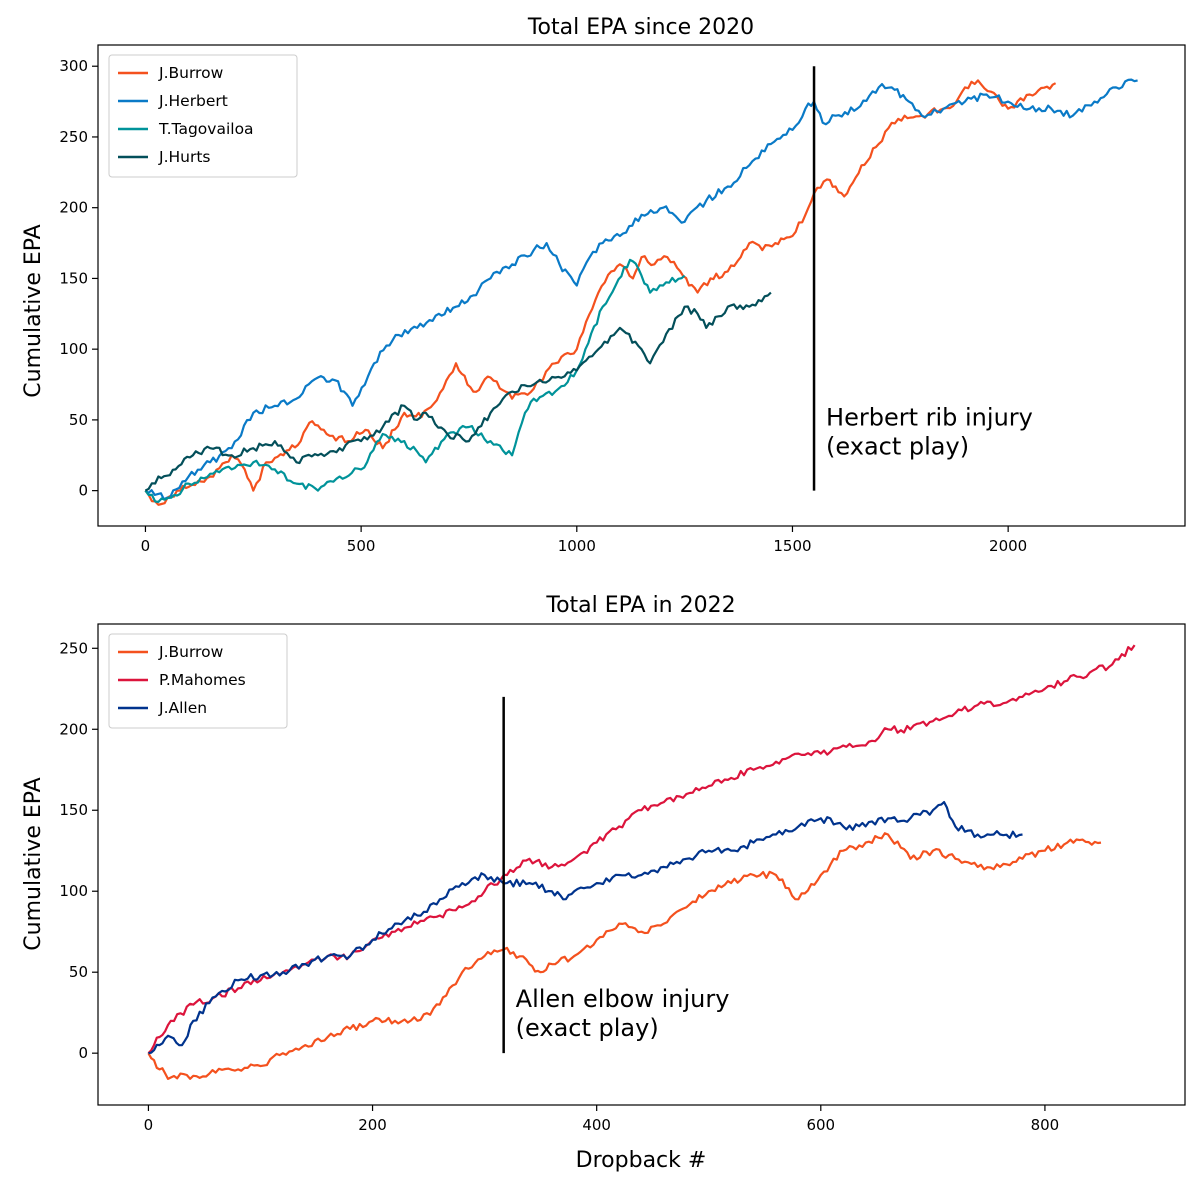 Image resolution: width=1200 pixels, height=1186 pixels. I want to click on x-axis-label: Dropback #, so click(641, 1160).